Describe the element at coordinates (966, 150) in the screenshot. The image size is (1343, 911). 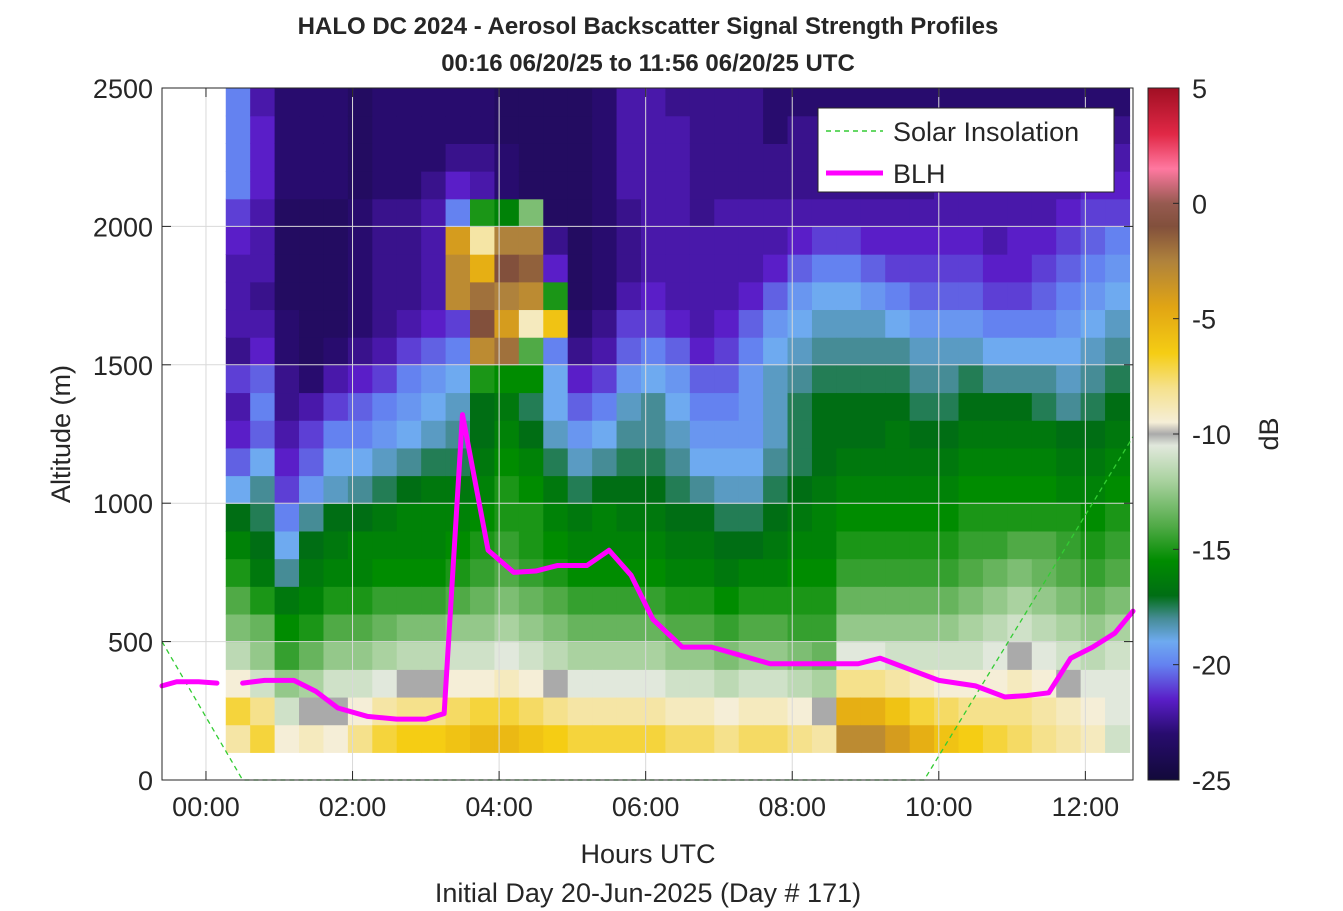
I see `legend: Solar Insolation BLH` at that location.